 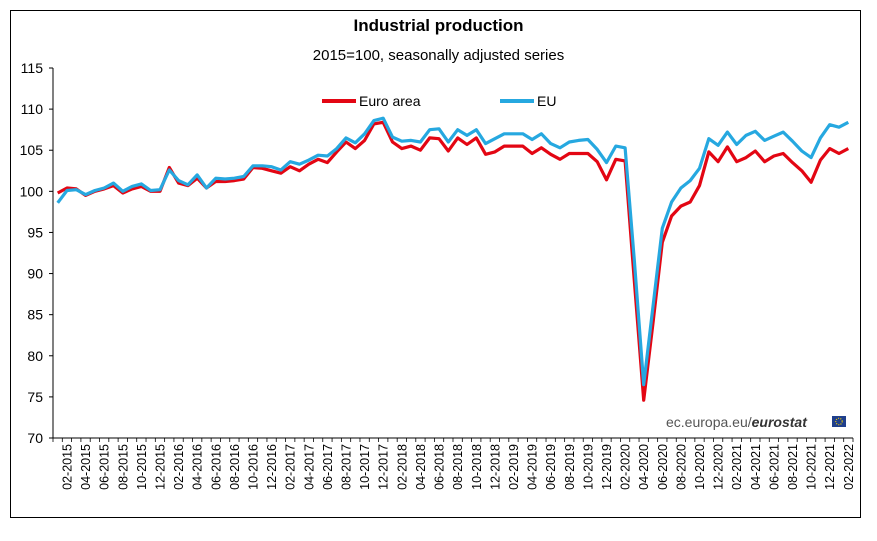 What do you see at coordinates (438, 55) in the screenshot?
I see `chart-subtitle: 2015=100, seasonally adjusted series` at bounding box center [438, 55].